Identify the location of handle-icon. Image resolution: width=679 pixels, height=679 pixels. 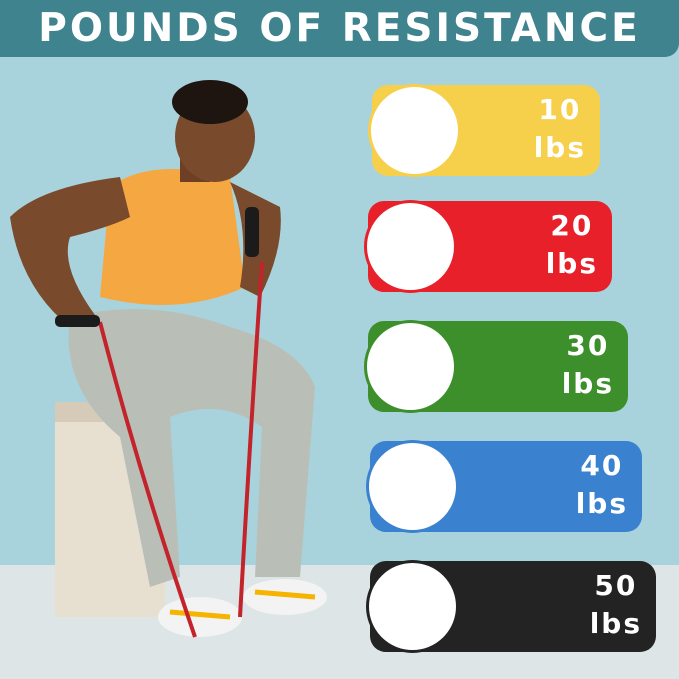
(77, 321).